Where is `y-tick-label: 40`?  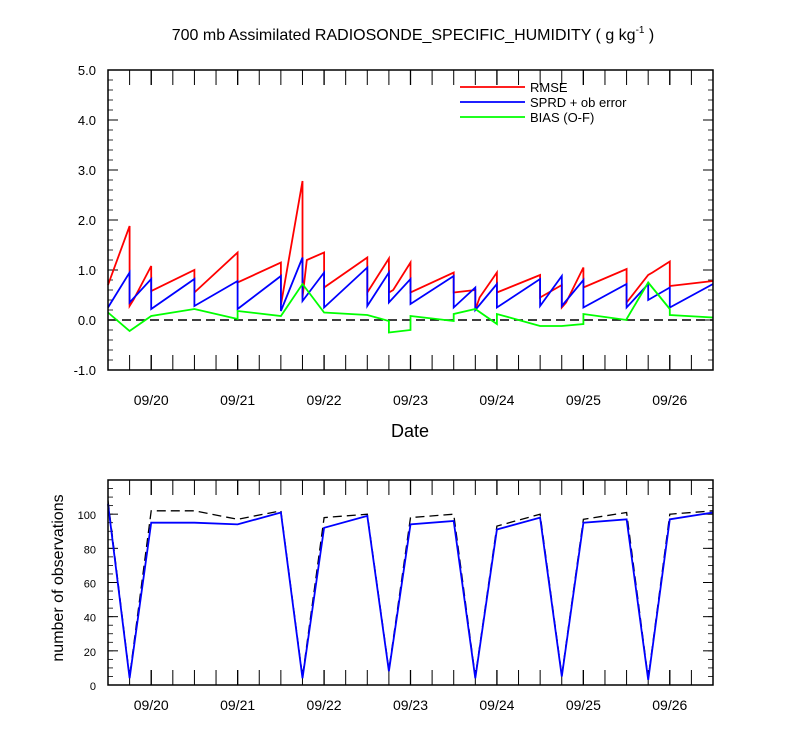
y-tick-label: 40 is located at coordinates (90, 619).